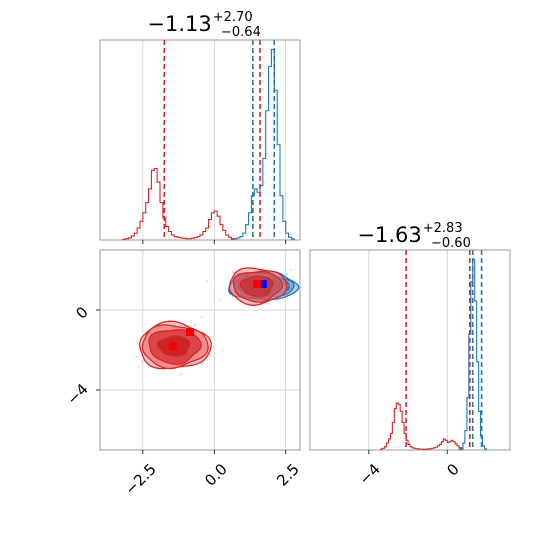 The image size is (550, 550). Describe the element at coordinates (288, 475) in the screenshot. I see `x-tick-label: 2.5` at that location.